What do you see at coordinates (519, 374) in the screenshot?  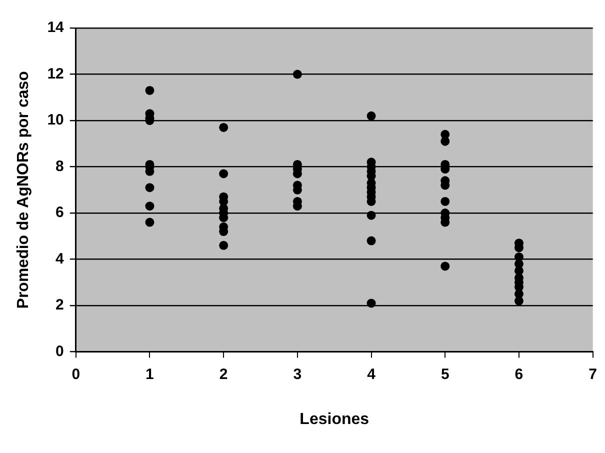 I see `x-tick-label: 6` at bounding box center [519, 374].